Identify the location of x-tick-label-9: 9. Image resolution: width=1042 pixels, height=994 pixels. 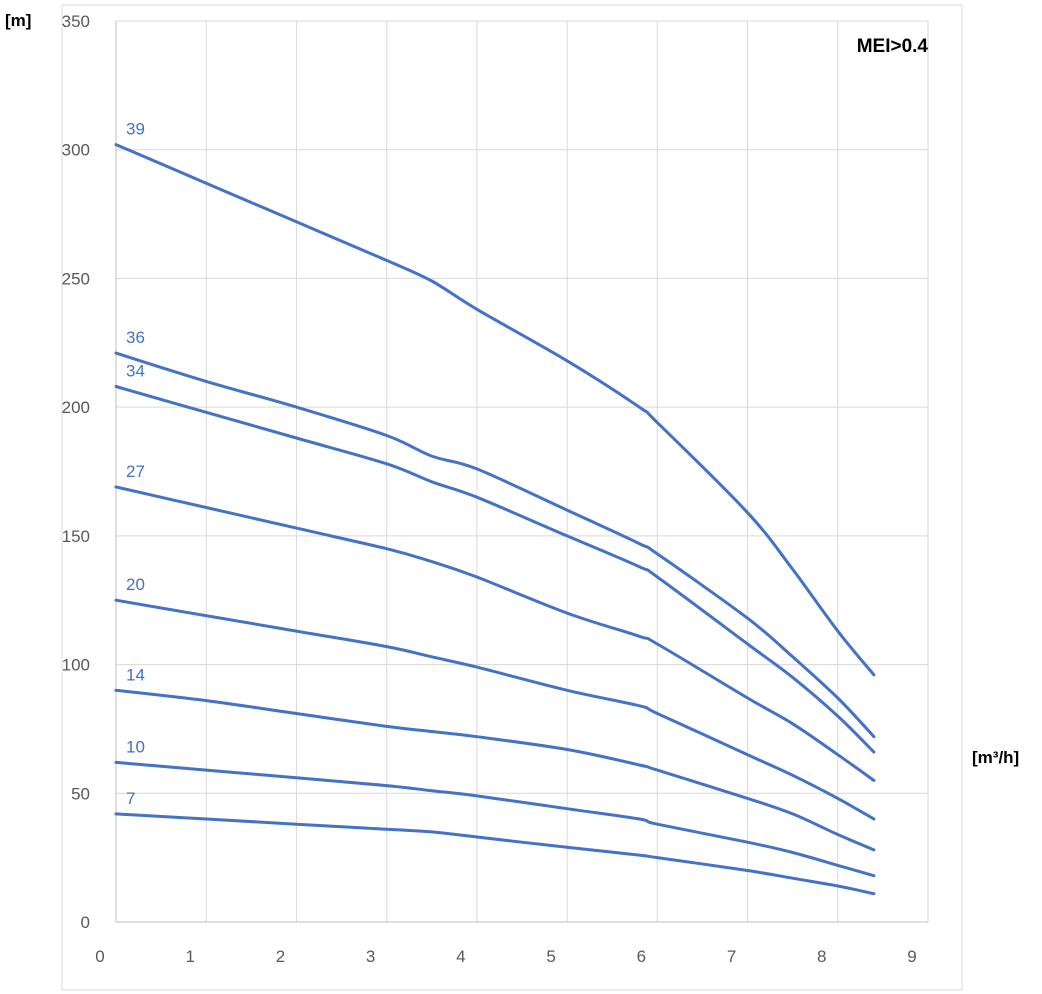
(911, 956).